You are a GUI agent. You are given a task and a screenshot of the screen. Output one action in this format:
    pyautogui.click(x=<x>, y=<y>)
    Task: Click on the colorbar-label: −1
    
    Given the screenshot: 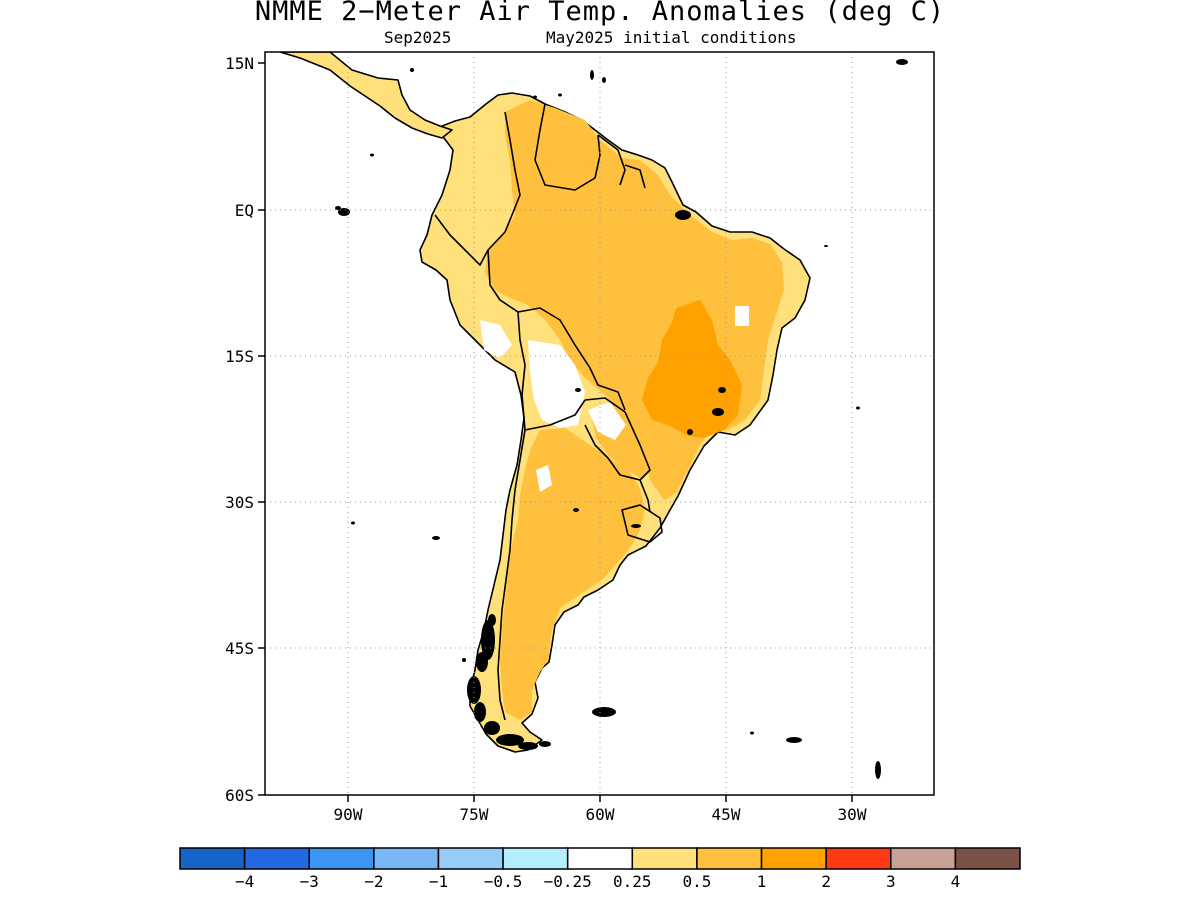 What is the action you would take?
    pyautogui.click(x=438, y=881)
    